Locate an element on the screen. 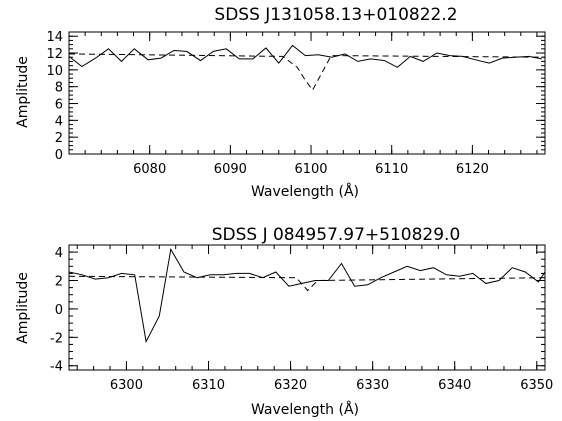 The height and width of the screenshot is (421, 562). panel-top-y-tick-label: 12 is located at coordinates (54, 54).